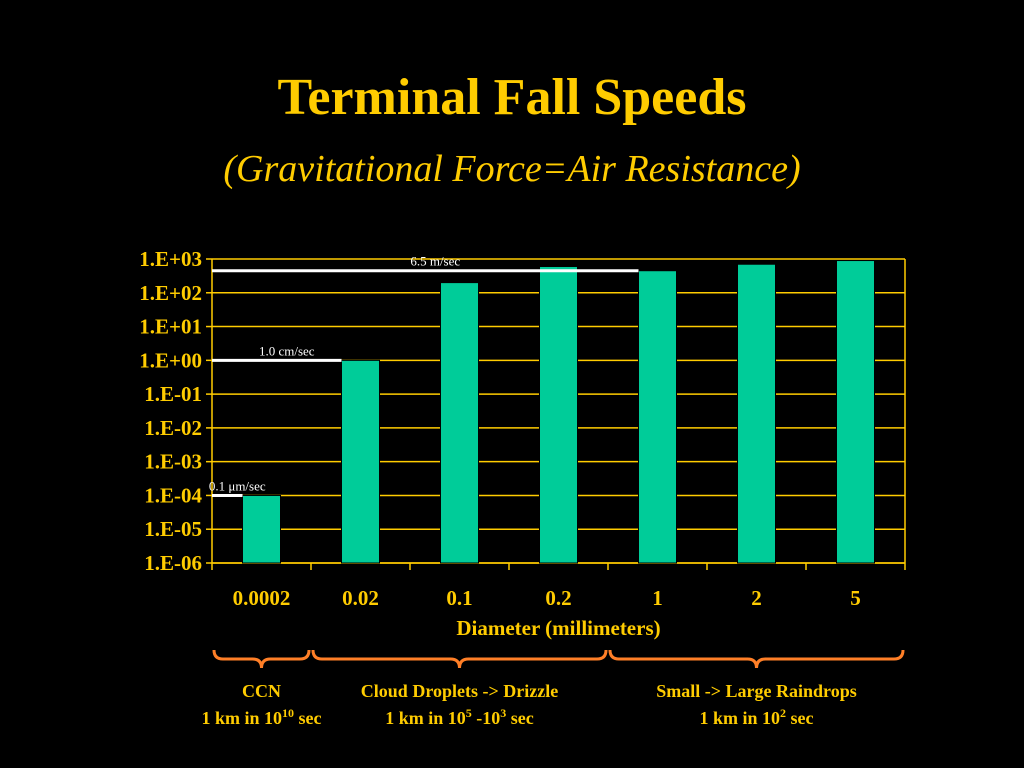  Describe the element at coordinates (287, 350) in the screenshot. I see `annotation-label: 1.0 cm/sec` at that location.